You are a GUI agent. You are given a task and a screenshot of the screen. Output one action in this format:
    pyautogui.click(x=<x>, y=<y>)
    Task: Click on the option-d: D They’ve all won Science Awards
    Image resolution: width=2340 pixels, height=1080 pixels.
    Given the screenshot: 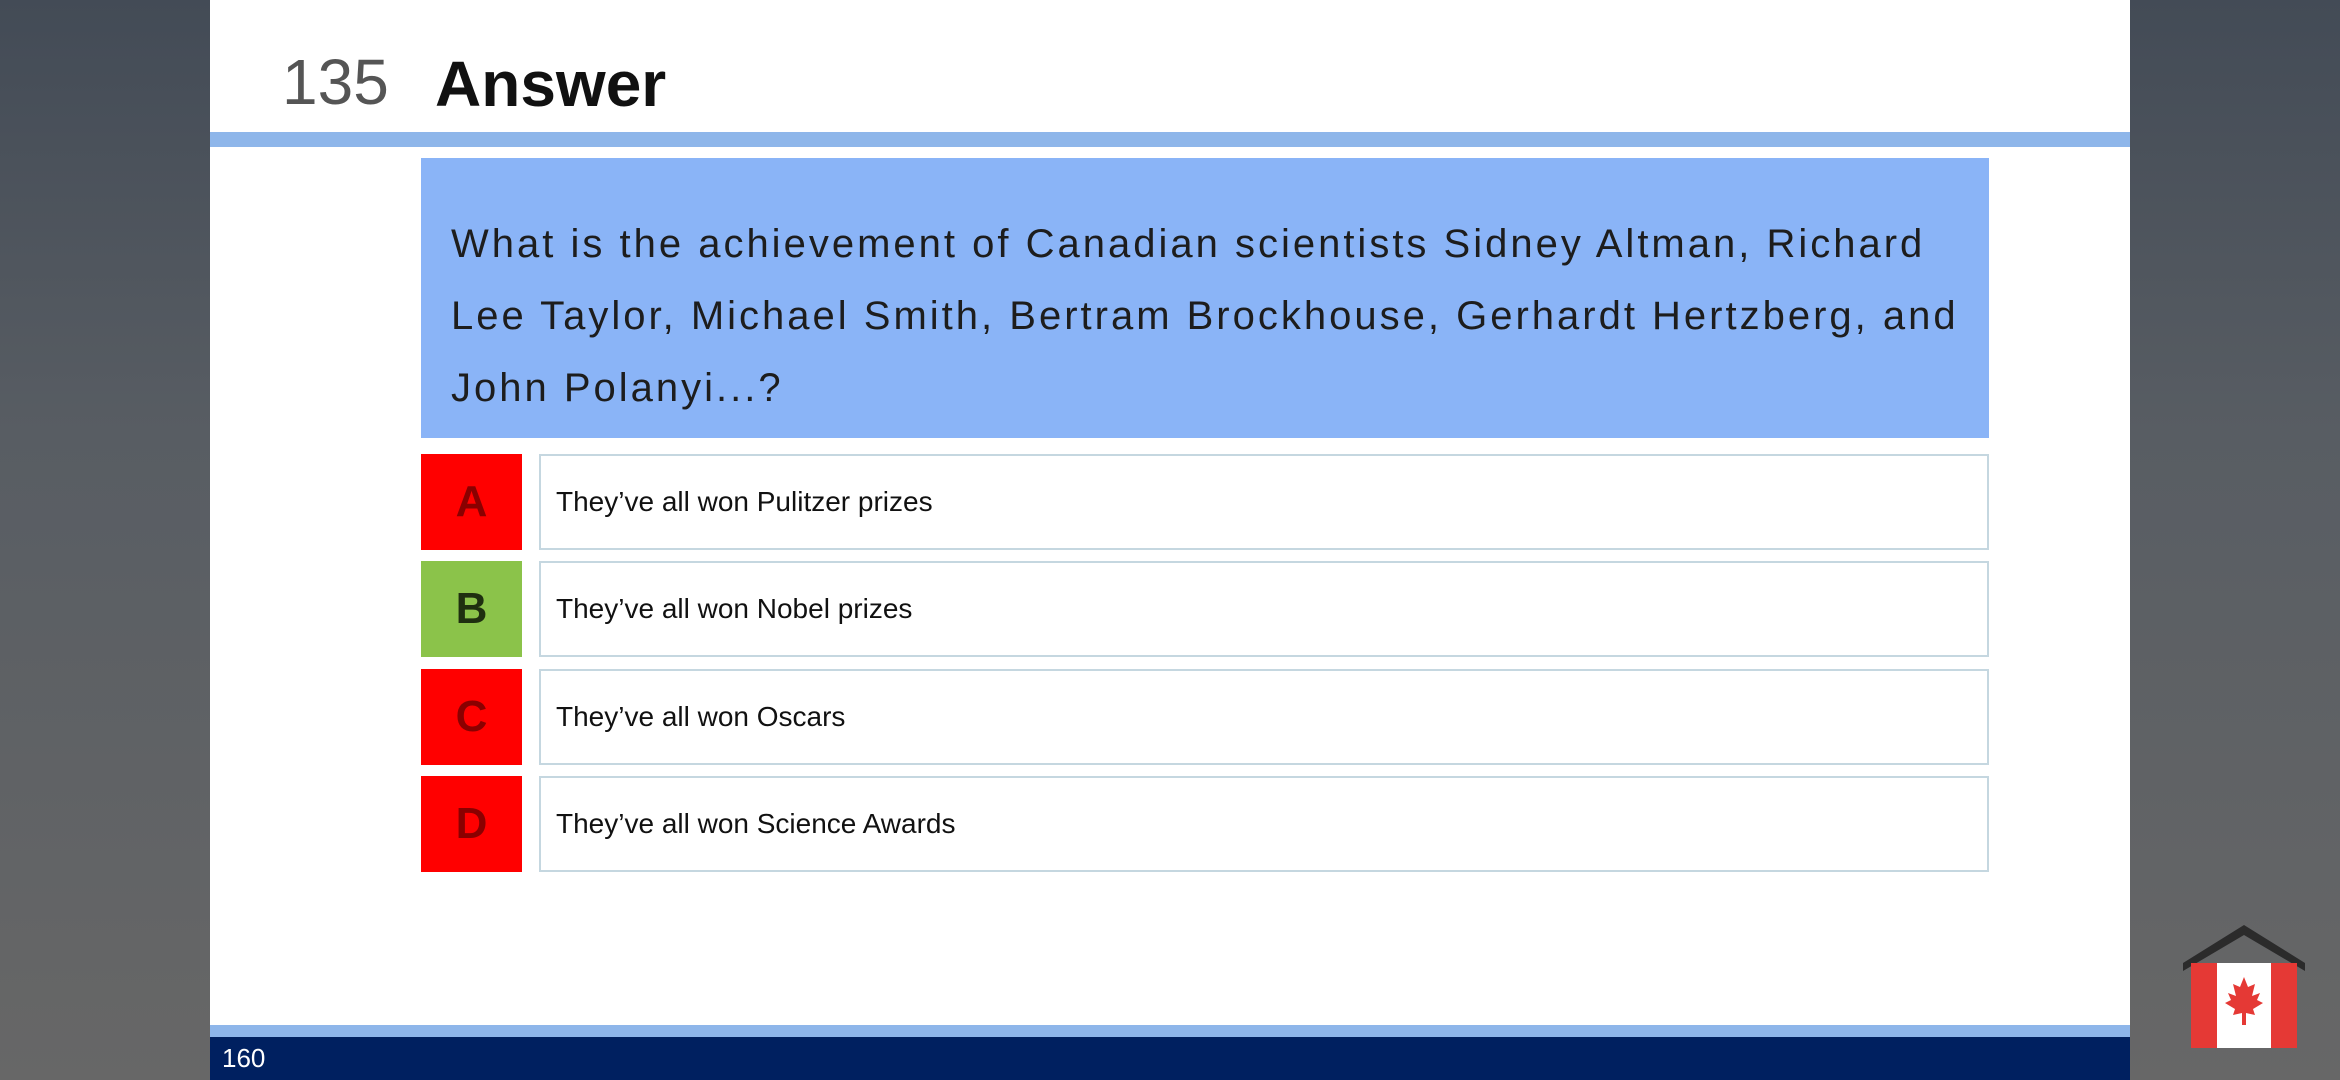 What is the action you would take?
    pyautogui.click(x=1205, y=824)
    